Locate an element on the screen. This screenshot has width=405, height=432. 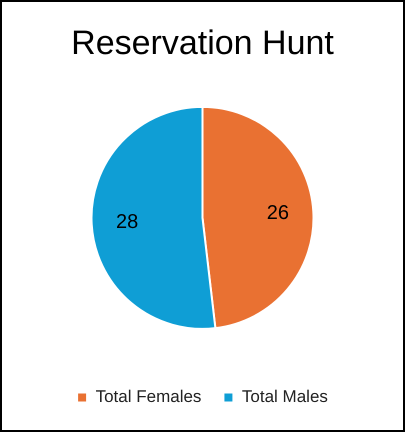
chart-title: Reservation Hunt is located at coordinates (202, 43).